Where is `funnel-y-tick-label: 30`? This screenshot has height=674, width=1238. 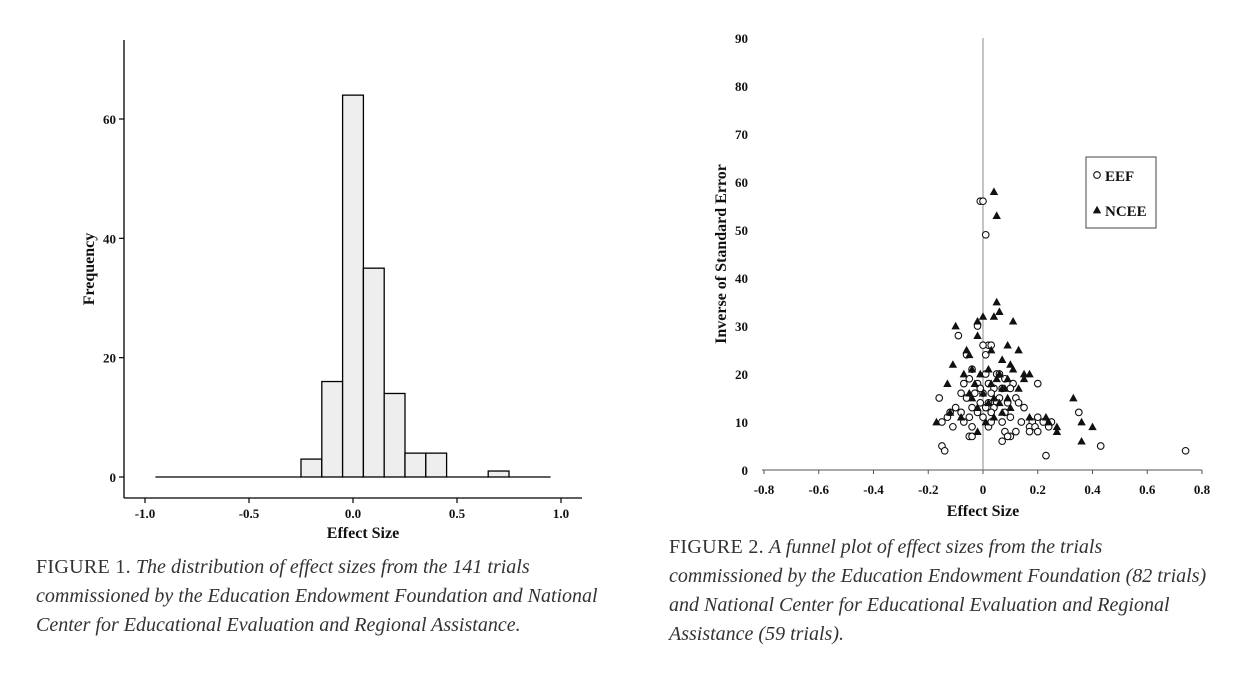
funnel-y-tick-label: 30 is located at coordinates (741, 326).